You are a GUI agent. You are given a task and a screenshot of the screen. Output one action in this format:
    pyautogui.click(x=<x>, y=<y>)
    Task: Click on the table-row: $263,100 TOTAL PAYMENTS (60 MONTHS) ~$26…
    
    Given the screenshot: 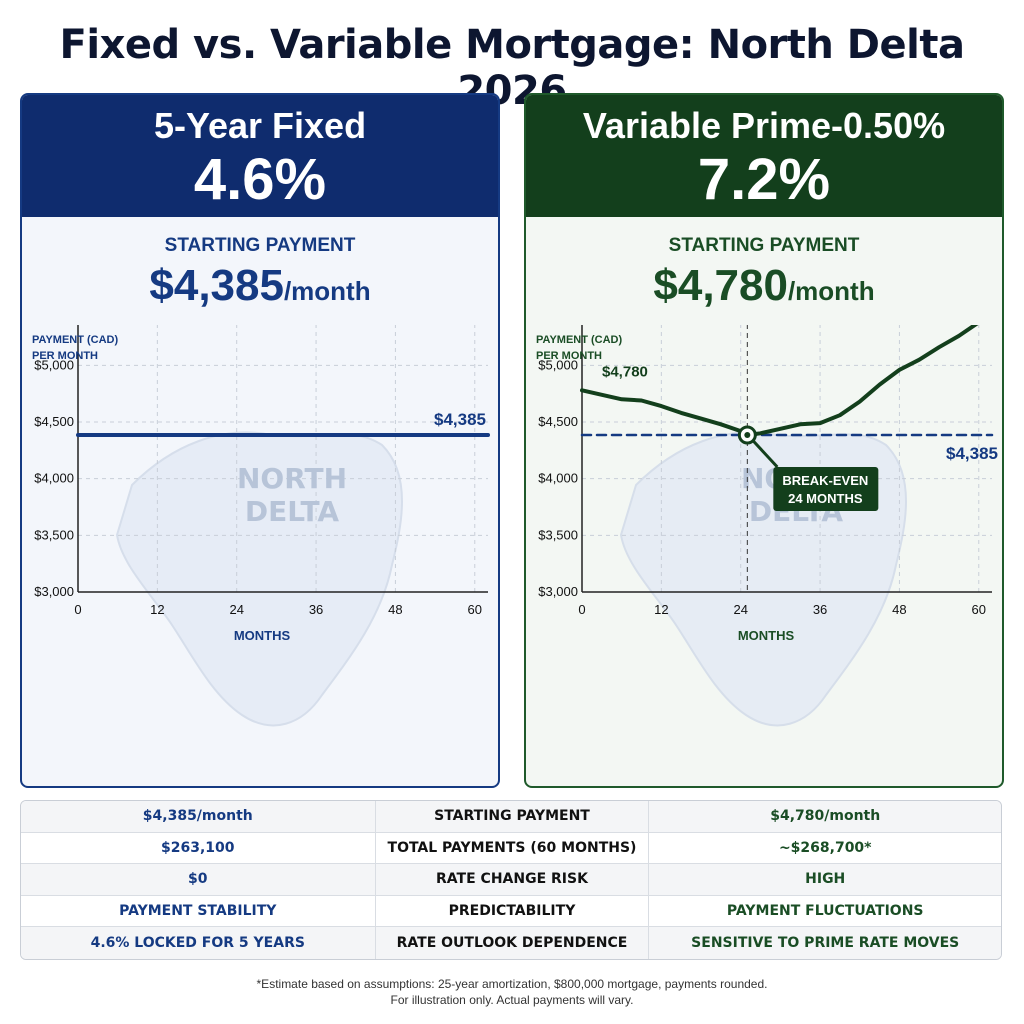 What is the action you would take?
    pyautogui.click(x=511, y=848)
    